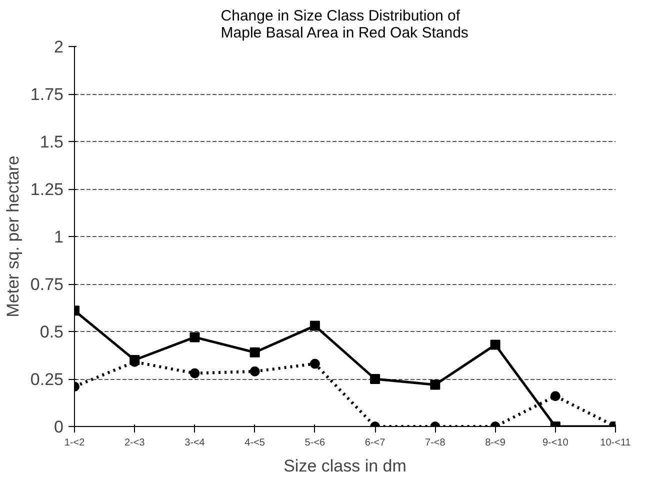 The height and width of the screenshot is (478, 650). Describe the element at coordinates (315, 443) in the screenshot. I see `x-tick-label: 5-<6` at that location.